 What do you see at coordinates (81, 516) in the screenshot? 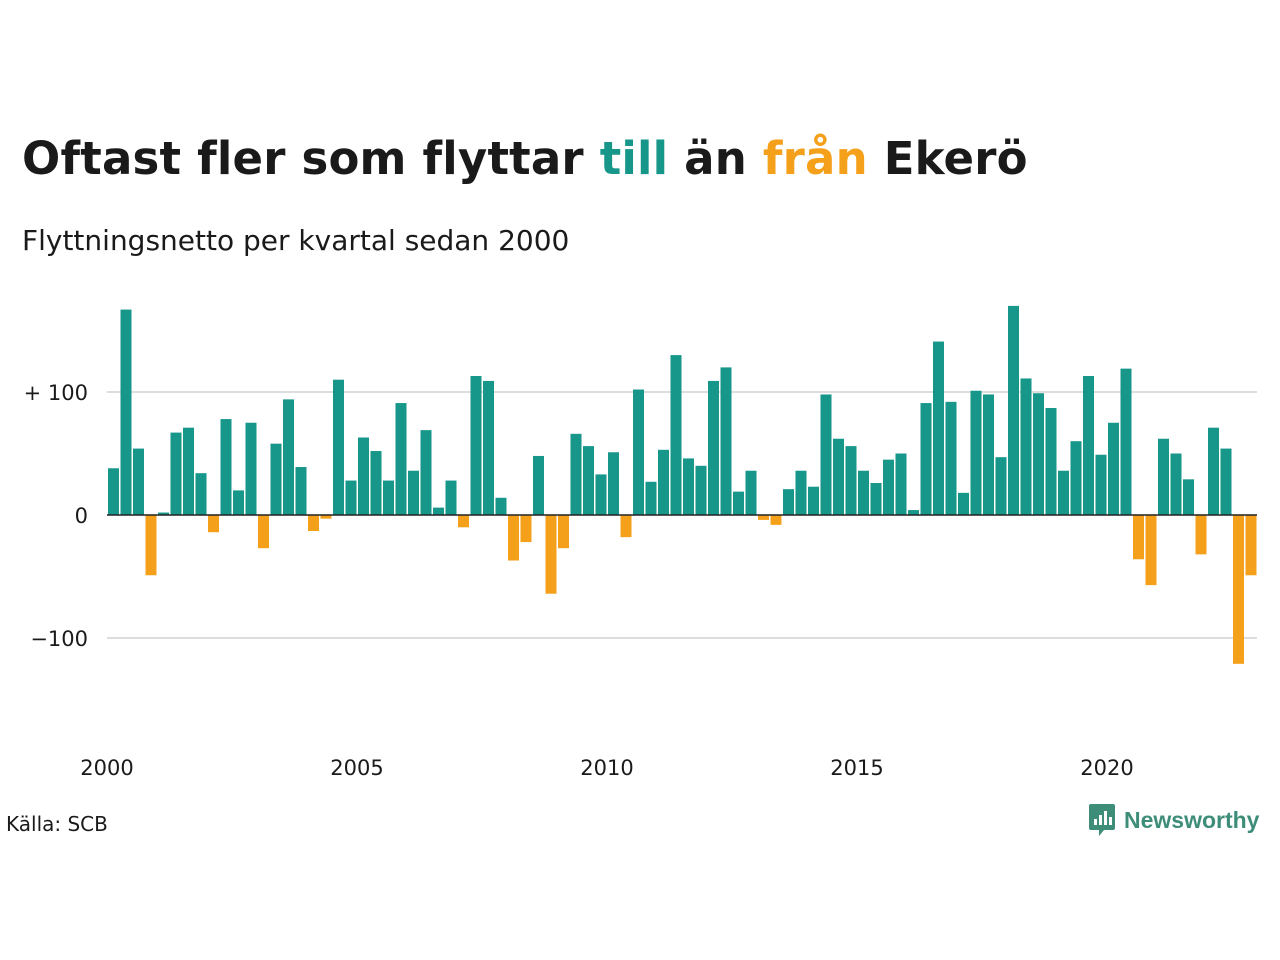
I see `y-tick-label: 0` at bounding box center [81, 516].